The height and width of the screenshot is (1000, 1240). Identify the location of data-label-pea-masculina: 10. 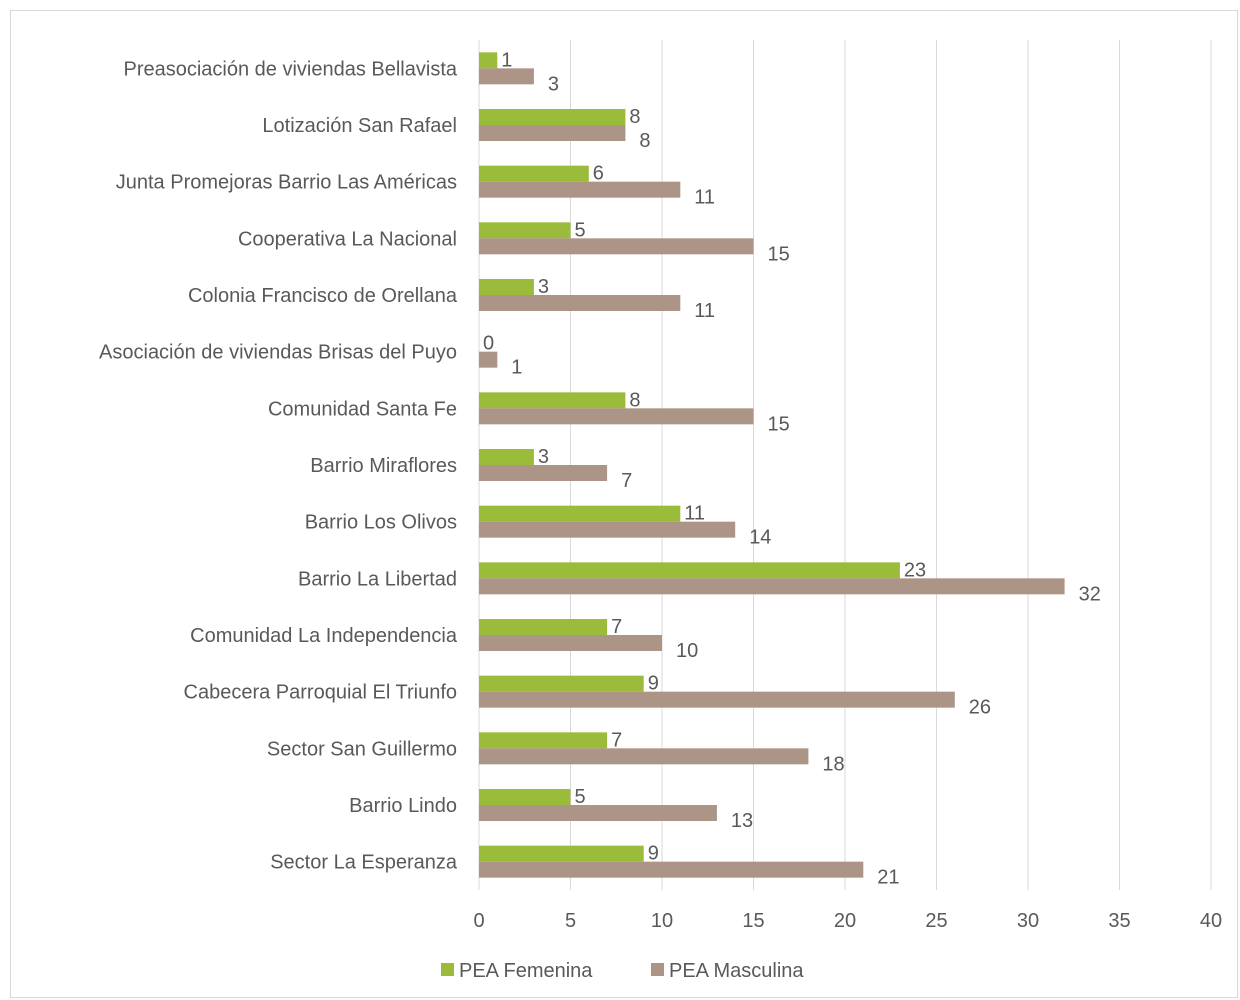
(687, 651).